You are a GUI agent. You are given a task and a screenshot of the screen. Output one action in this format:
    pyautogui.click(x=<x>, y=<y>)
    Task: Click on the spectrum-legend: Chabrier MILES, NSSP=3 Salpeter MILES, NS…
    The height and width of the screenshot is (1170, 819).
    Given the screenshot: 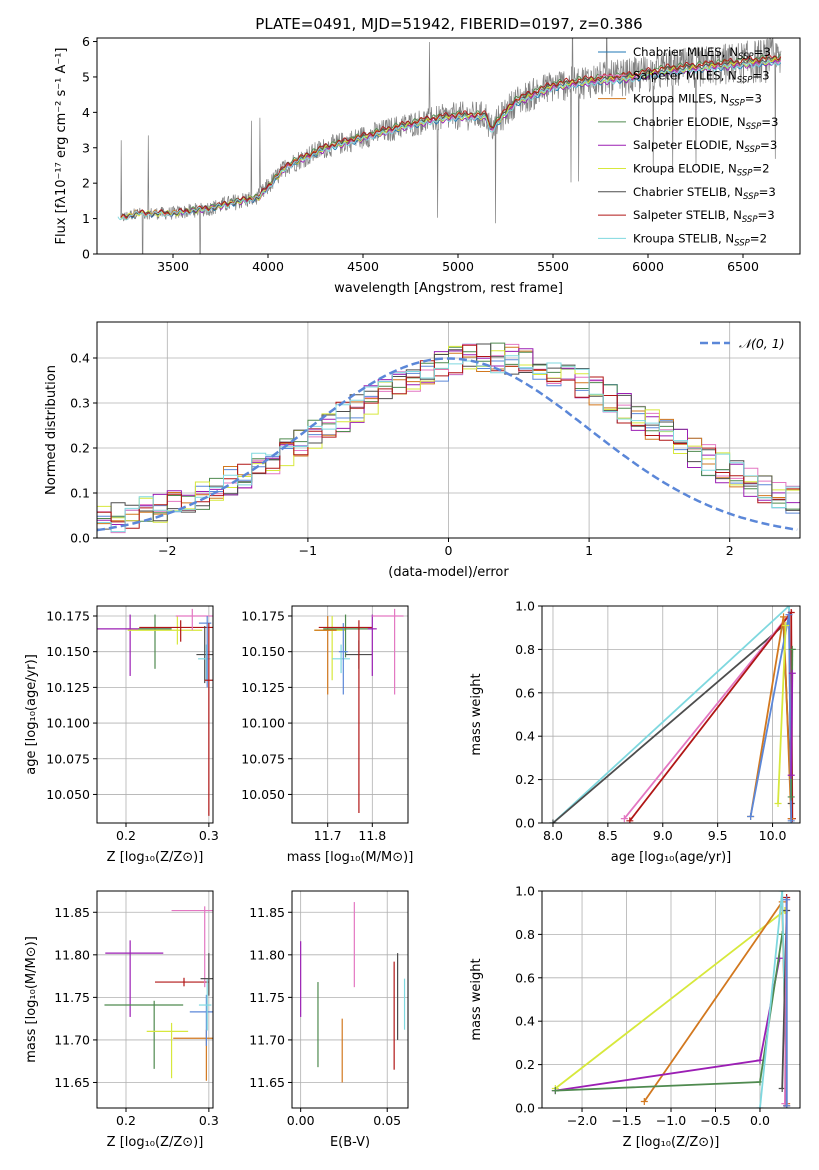 What is the action you would take?
    pyautogui.click(x=688, y=146)
    